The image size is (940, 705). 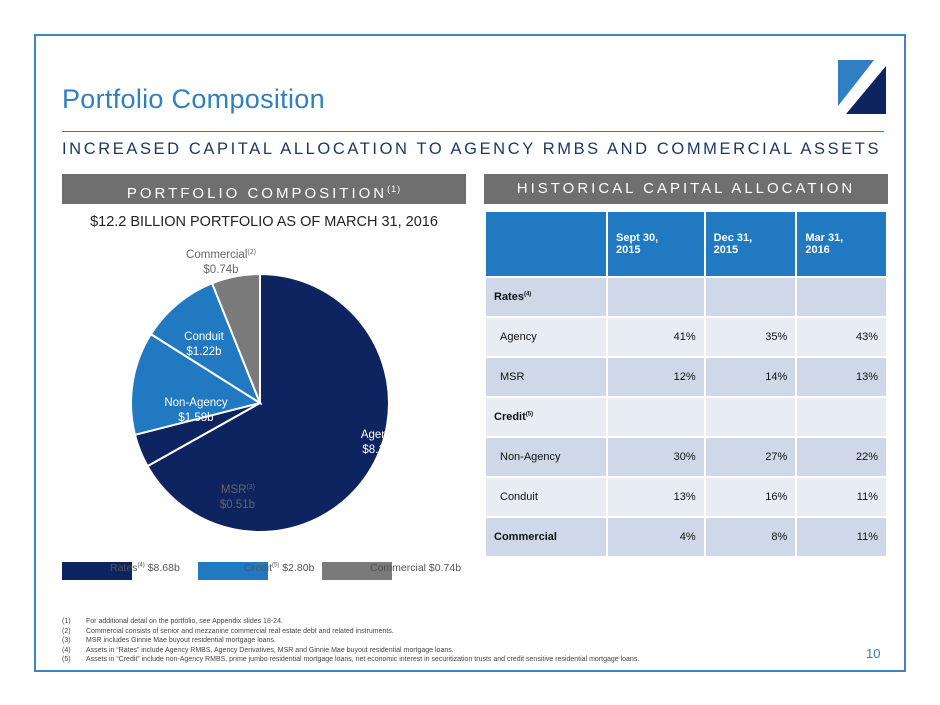 What do you see at coordinates (656, 378) in the screenshot?
I see `table-cell-value: 12%` at bounding box center [656, 378].